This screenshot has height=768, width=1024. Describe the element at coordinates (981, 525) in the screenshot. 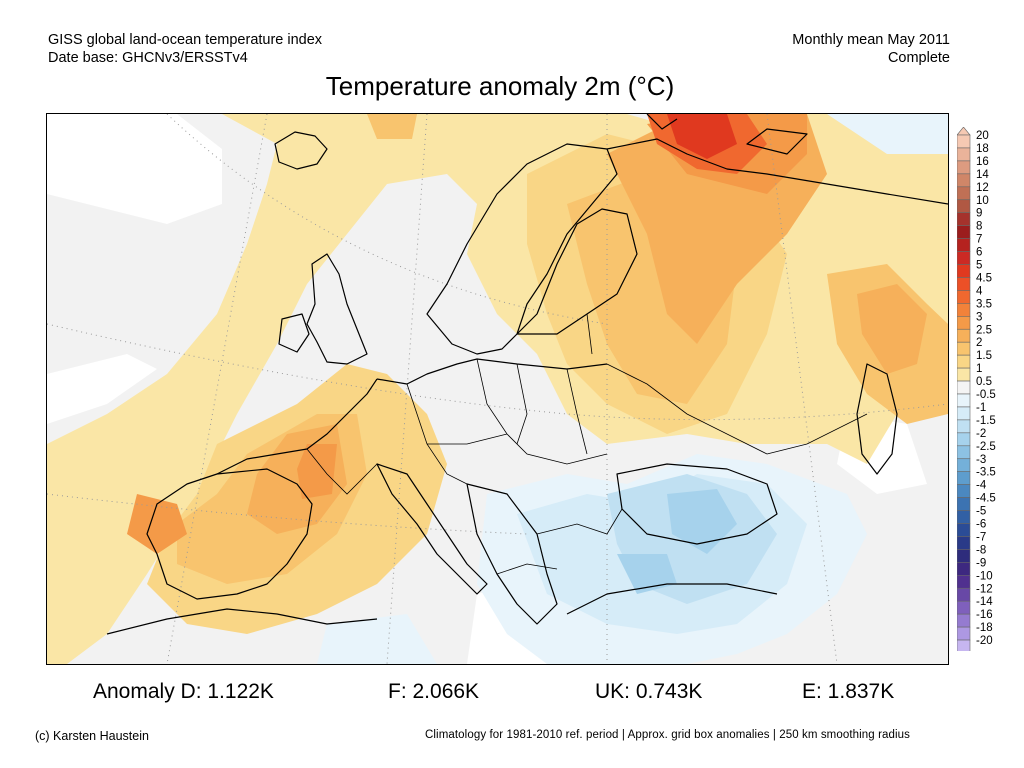

I see `colorbar-tick-label: -6` at that location.